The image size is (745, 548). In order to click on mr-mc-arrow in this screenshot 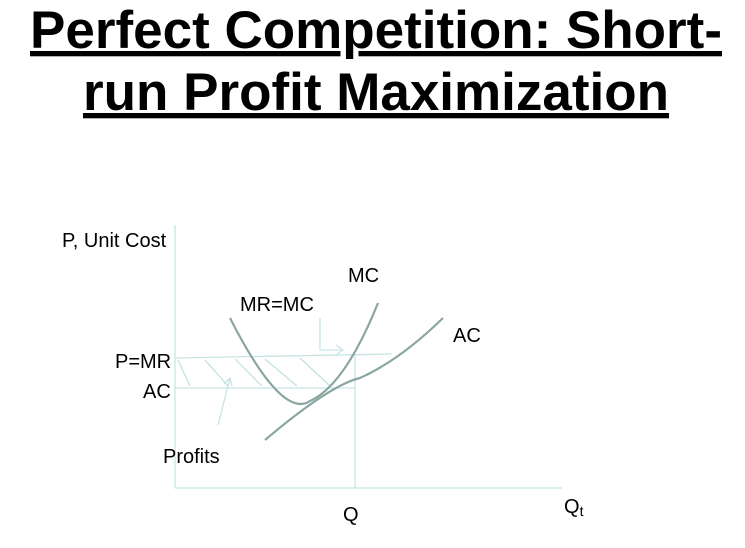, I will do `click(332, 337)`.